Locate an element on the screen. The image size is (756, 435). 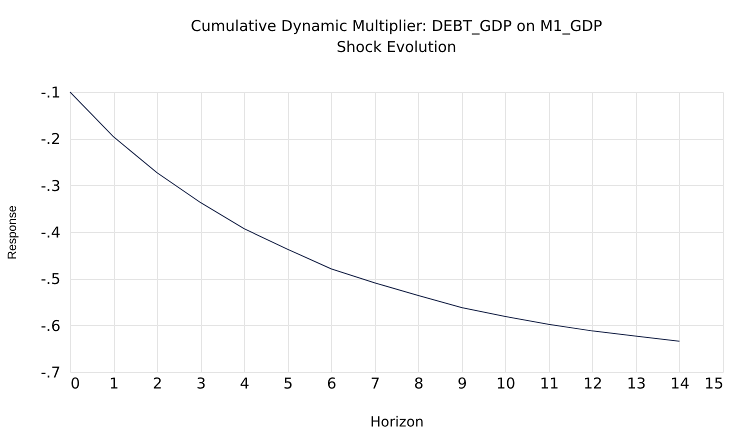
y-tick-label: -.1 is located at coordinates (50, 93).